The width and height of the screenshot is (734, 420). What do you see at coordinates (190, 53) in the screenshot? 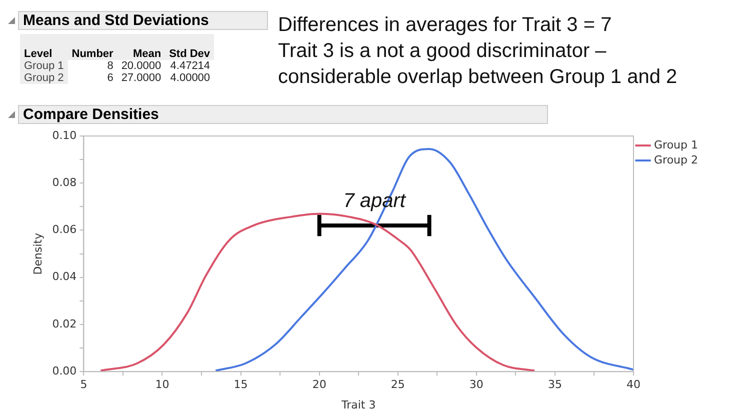
I see `category-label: Std Dev` at bounding box center [190, 53].